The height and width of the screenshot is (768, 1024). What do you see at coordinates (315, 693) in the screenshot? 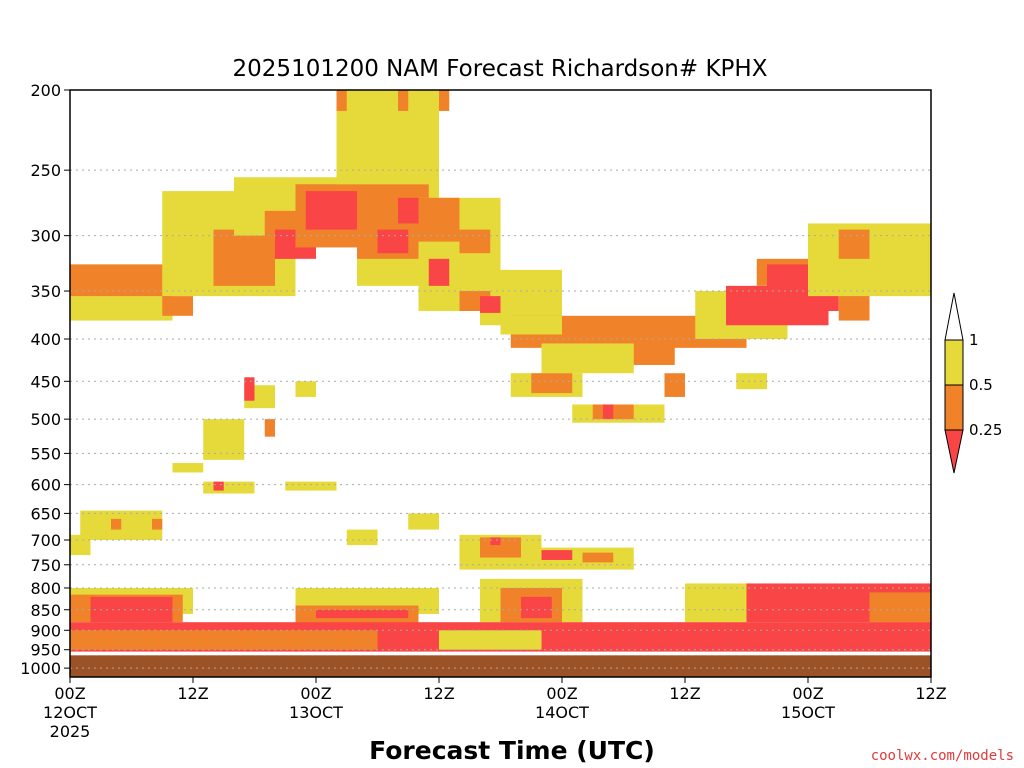
I see `x-tick-label-2-0: 00Z` at bounding box center [315, 693].